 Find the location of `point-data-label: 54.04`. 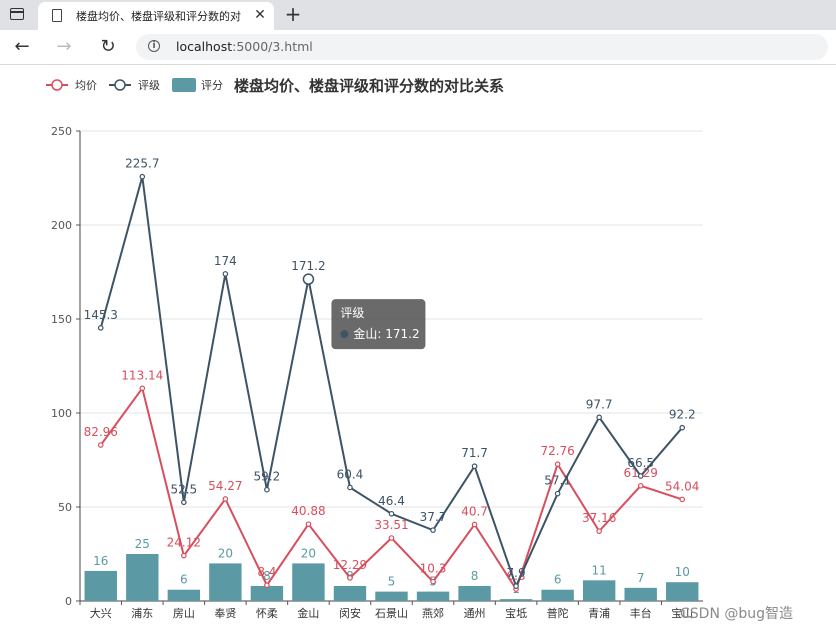

point-data-label: 54.04 is located at coordinates (682, 486).